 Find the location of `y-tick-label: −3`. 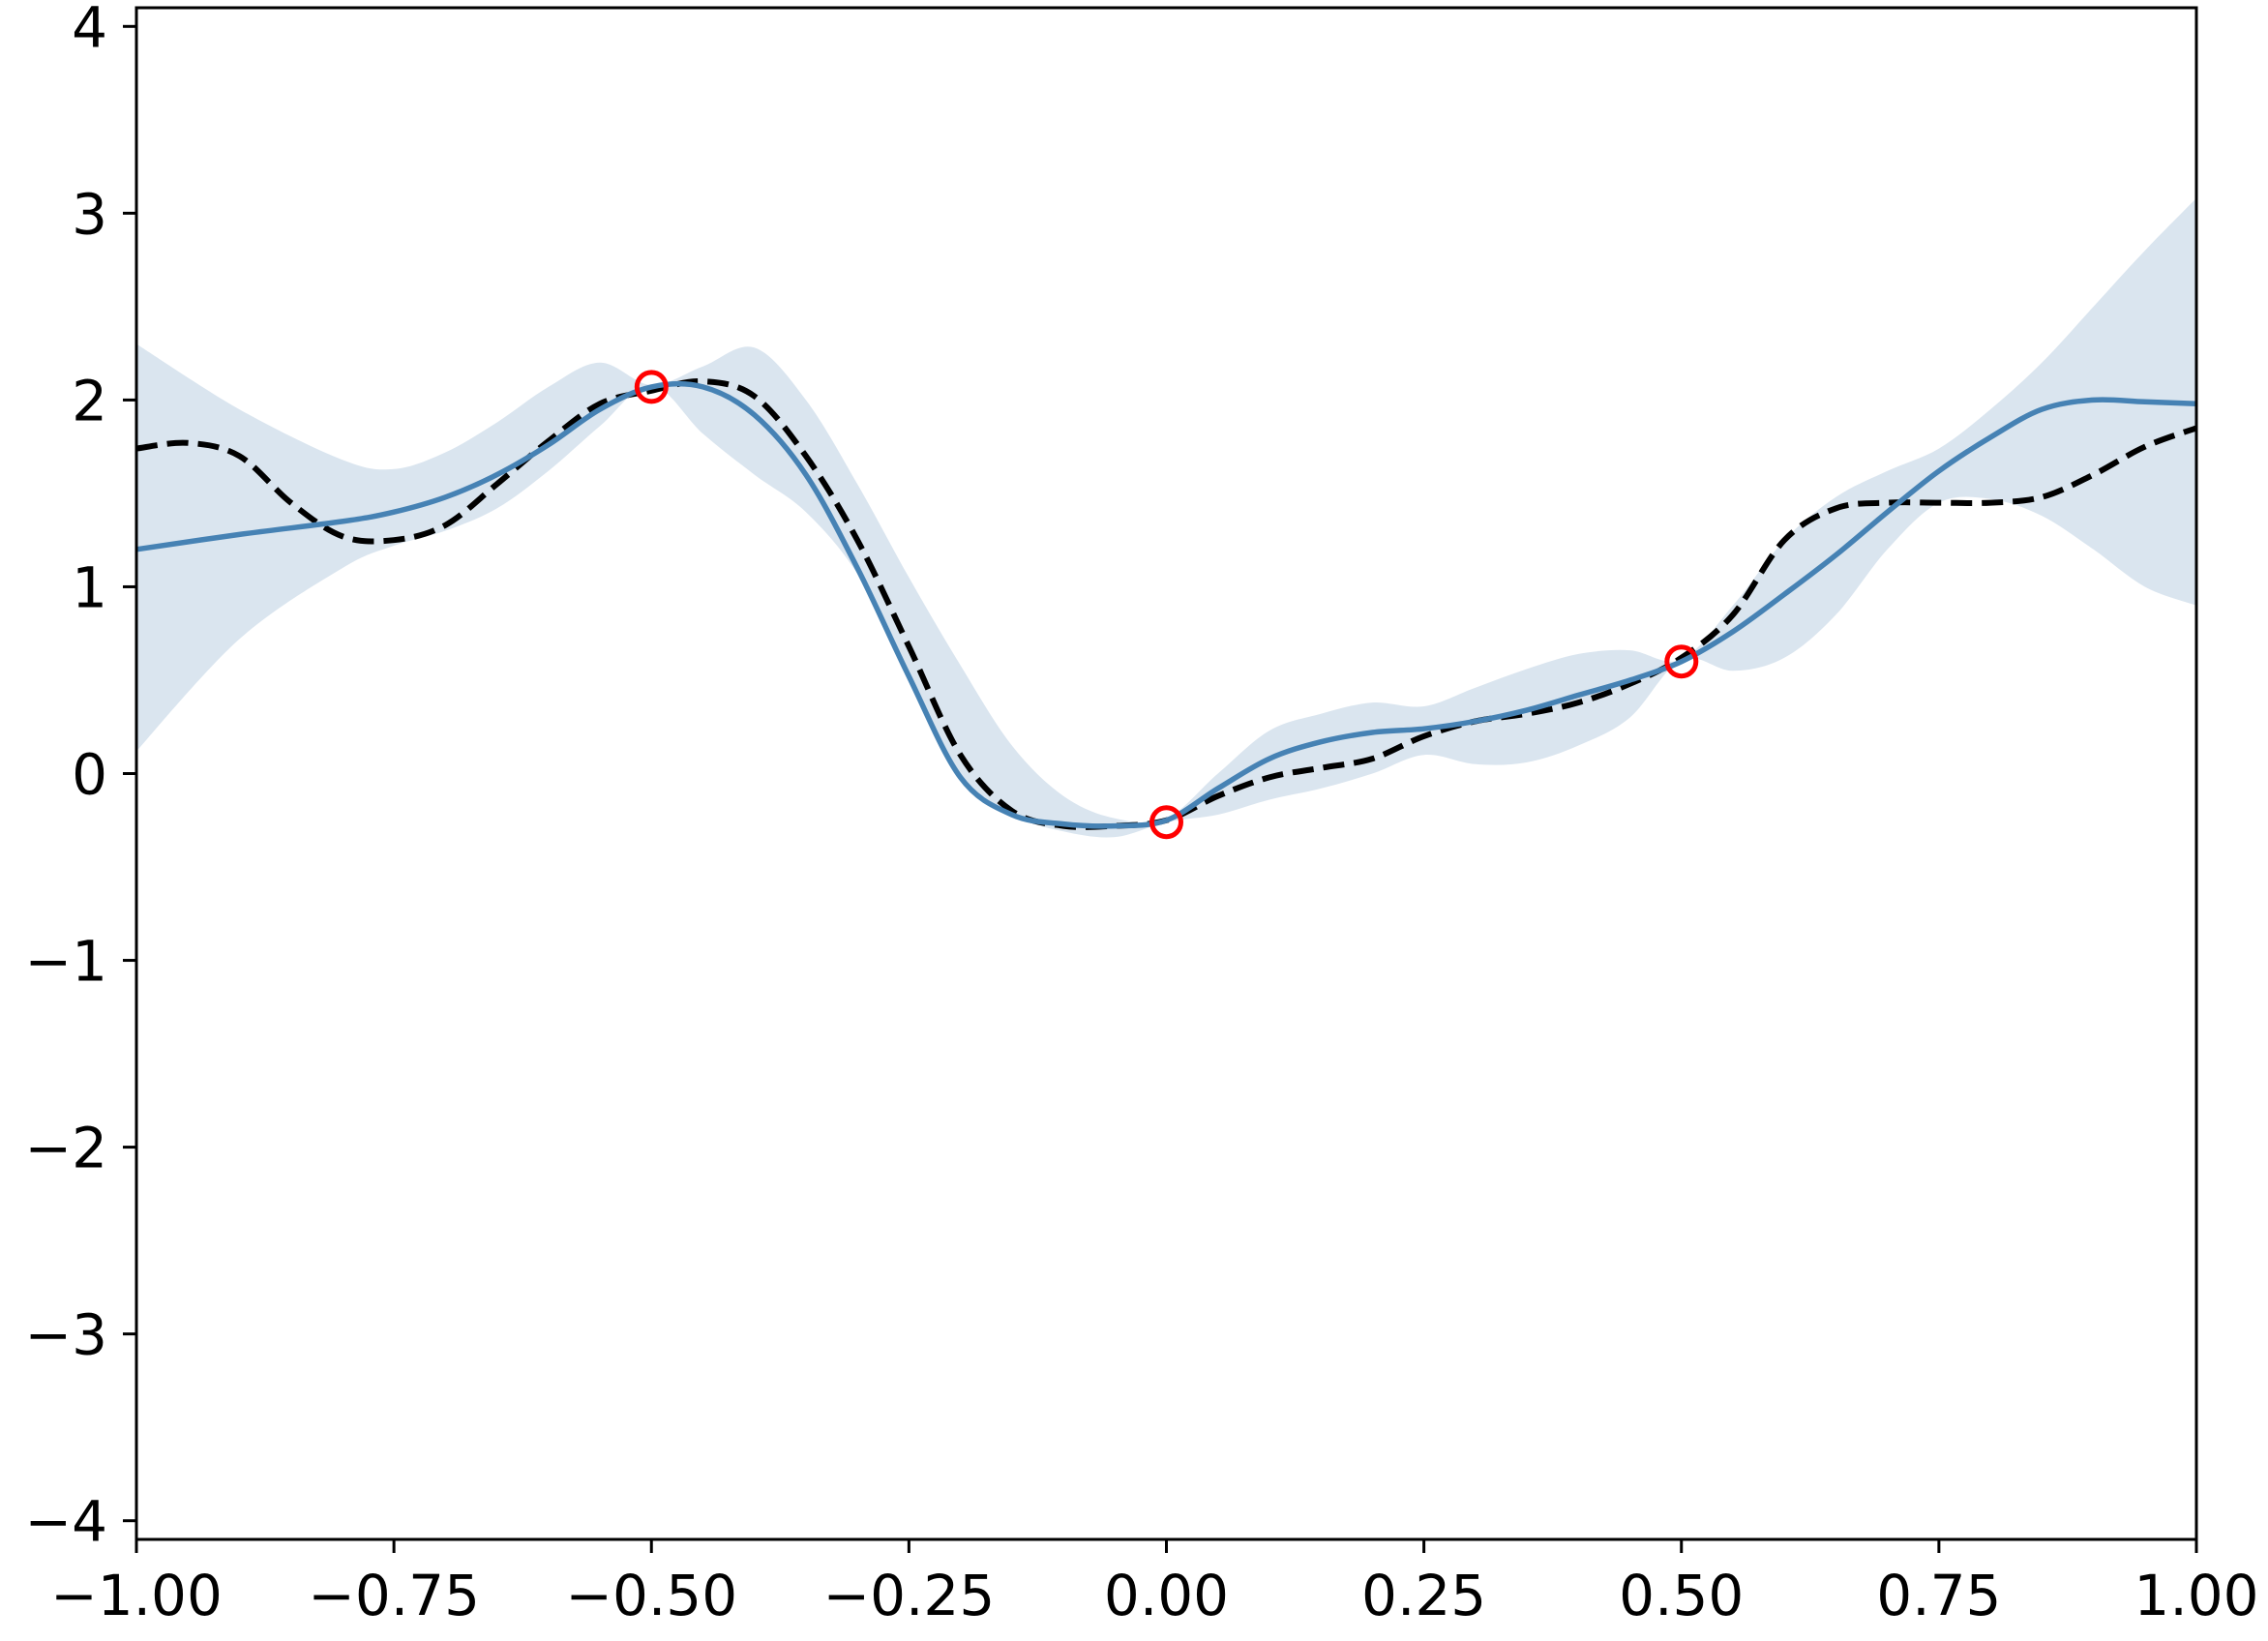

y-tick-label: −3 is located at coordinates (66, 1335).